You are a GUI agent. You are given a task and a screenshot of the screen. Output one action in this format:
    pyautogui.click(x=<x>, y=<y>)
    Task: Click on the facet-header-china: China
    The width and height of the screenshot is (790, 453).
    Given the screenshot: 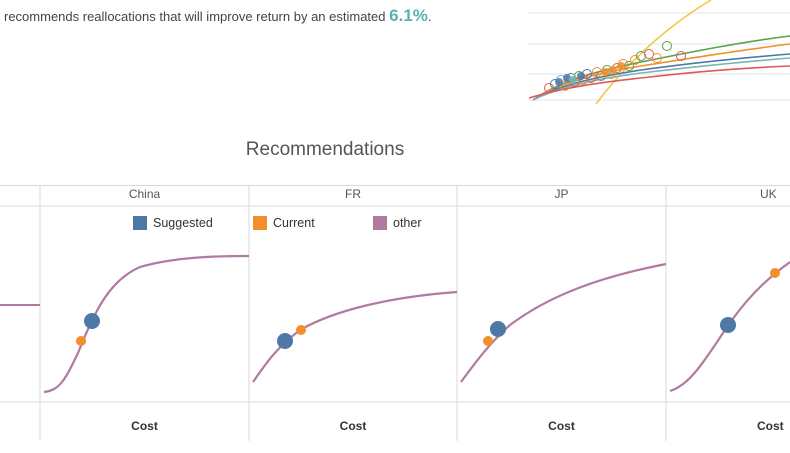 What is the action you would take?
    pyautogui.click(x=144, y=194)
    